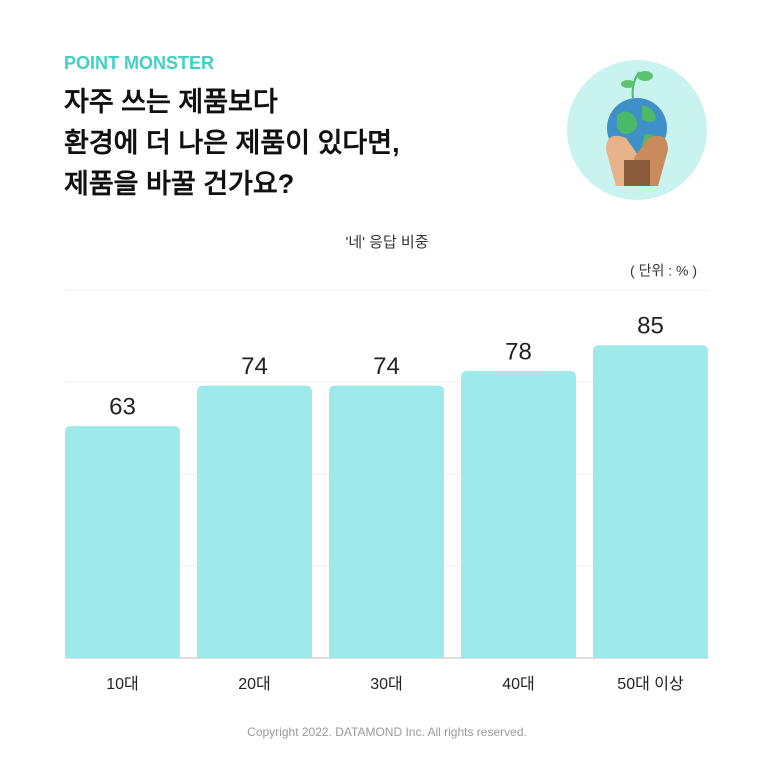 The height and width of the screenshot is (773, 773). What do you see at coordinates (232, 143) in the screenshot?
I see `chart-title-line: 환경에 더 나은 제품이 있다면,` at bounding box center [232, 143].